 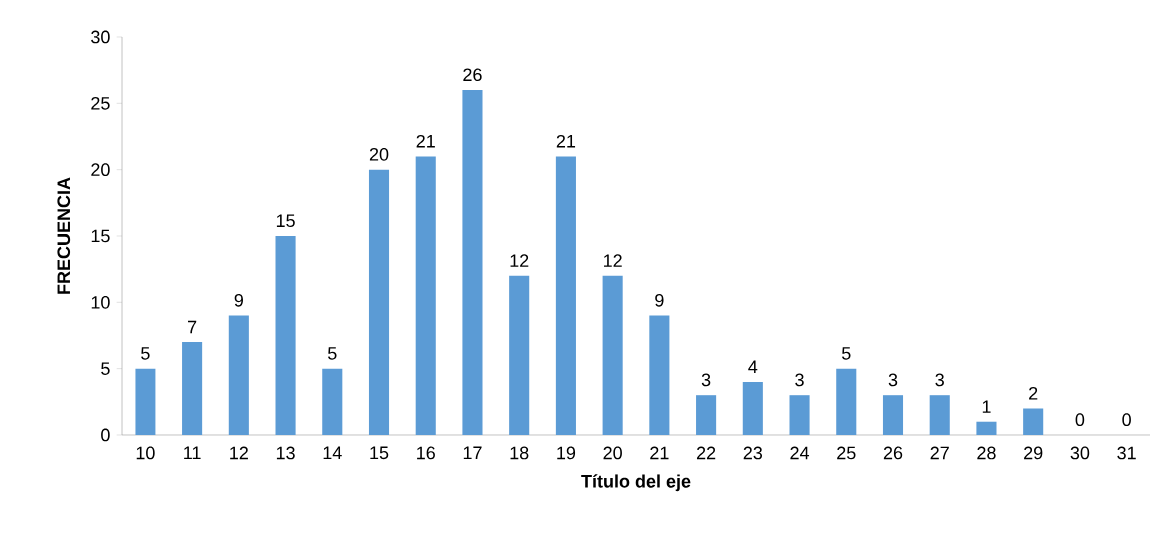 What do you see at coordinates (105, 435) in the screenshot?
I see `y-tick-label: 0` at bounding box center [105, 435].